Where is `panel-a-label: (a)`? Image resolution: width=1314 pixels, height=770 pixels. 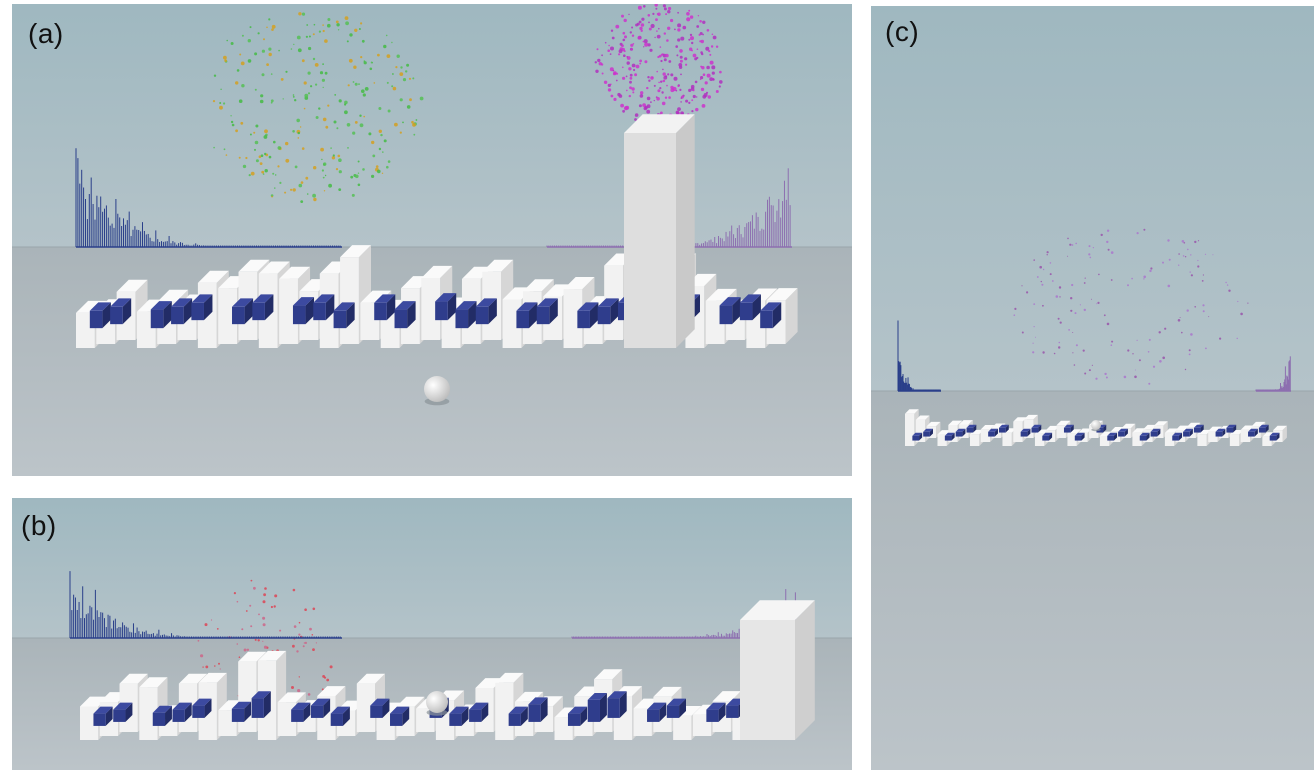
panel-a-label: (a) is located at coordinates (46, 33).